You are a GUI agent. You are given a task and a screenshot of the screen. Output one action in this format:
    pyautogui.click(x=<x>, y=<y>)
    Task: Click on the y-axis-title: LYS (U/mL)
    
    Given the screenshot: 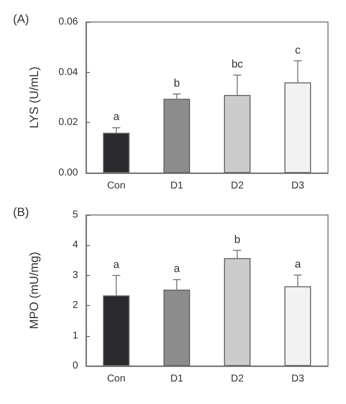 What is the action you would take?
    pyautogui.click(x=34, y=97)
    